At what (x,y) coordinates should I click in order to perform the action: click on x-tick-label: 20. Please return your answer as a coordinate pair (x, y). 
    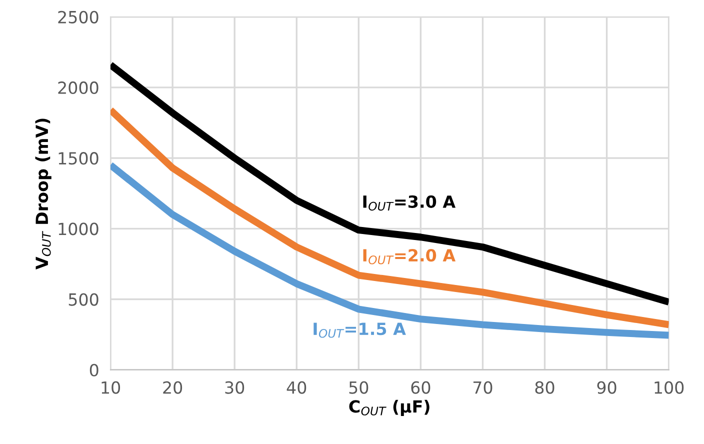
    Looking at the image, I should click on (172, 387).